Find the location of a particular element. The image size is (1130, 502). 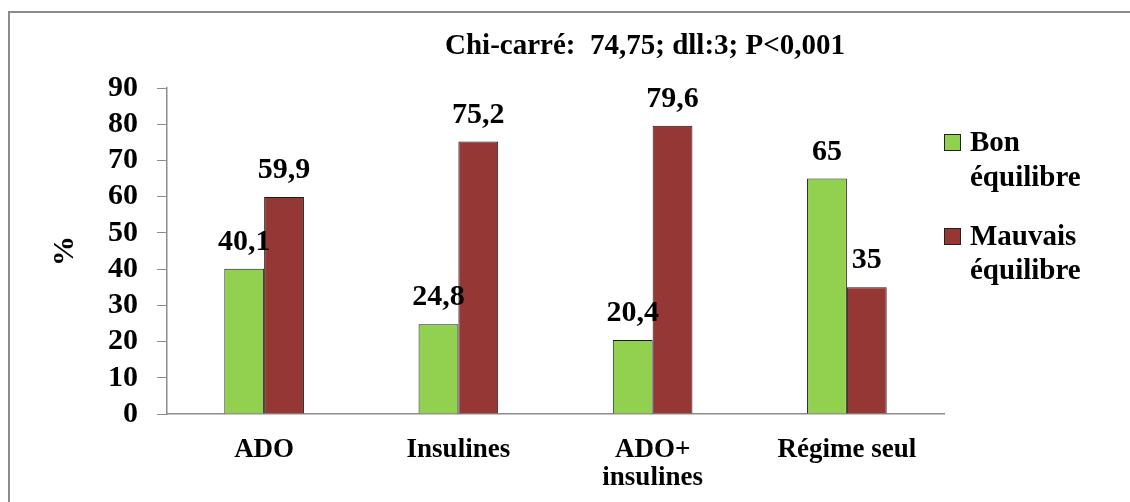

chart-title: Chi-carré: 74,75; dll:3; P<0,001 is located at coordinates (645, 44).